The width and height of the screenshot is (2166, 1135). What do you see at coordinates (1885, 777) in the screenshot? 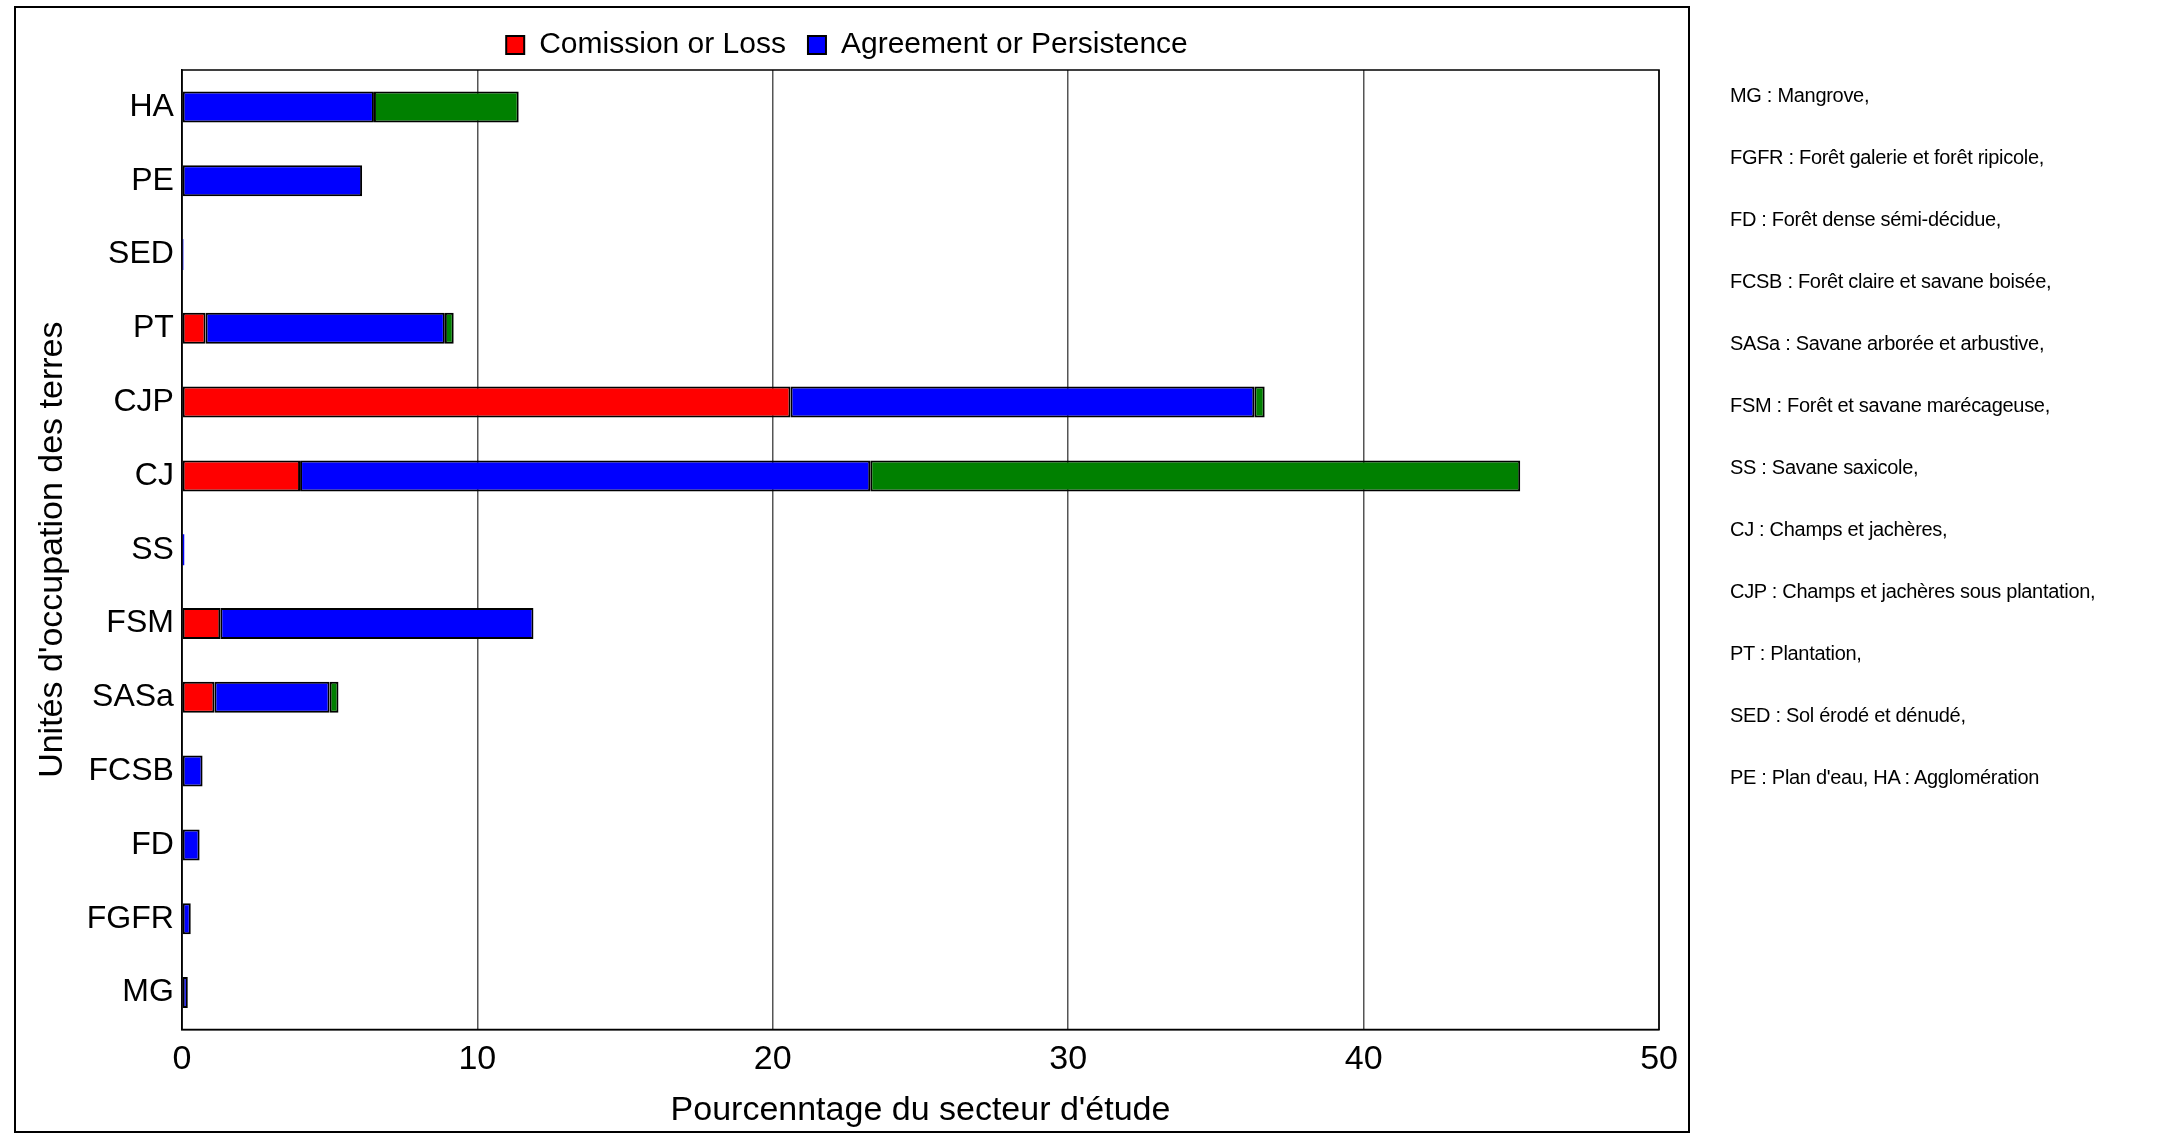
I see `text: PE : Plan d'eau, HA : Agglomération` at bounding box center [1885, 777].